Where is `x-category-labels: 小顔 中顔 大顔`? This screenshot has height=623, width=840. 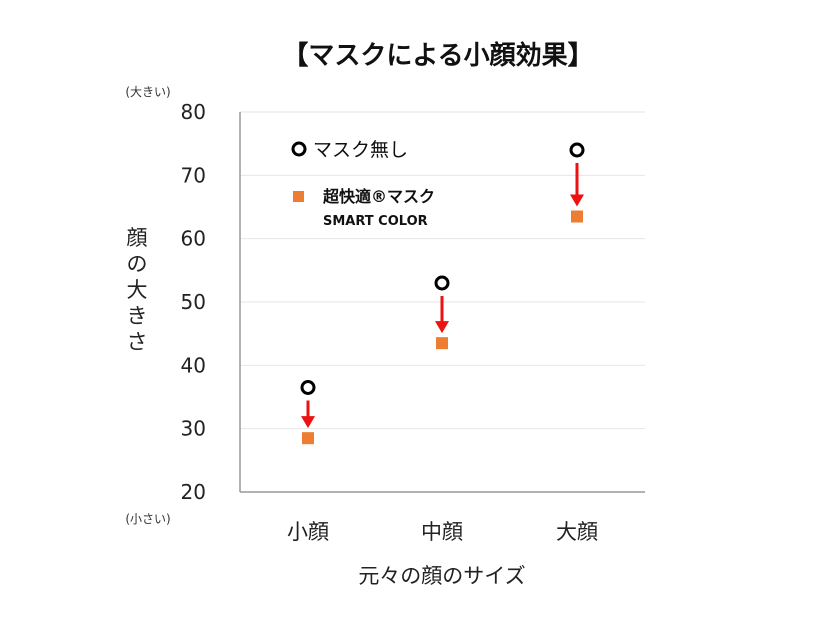
x-category-labels: 小顔 中顔 大顔 is located at coordinates (442, 532).